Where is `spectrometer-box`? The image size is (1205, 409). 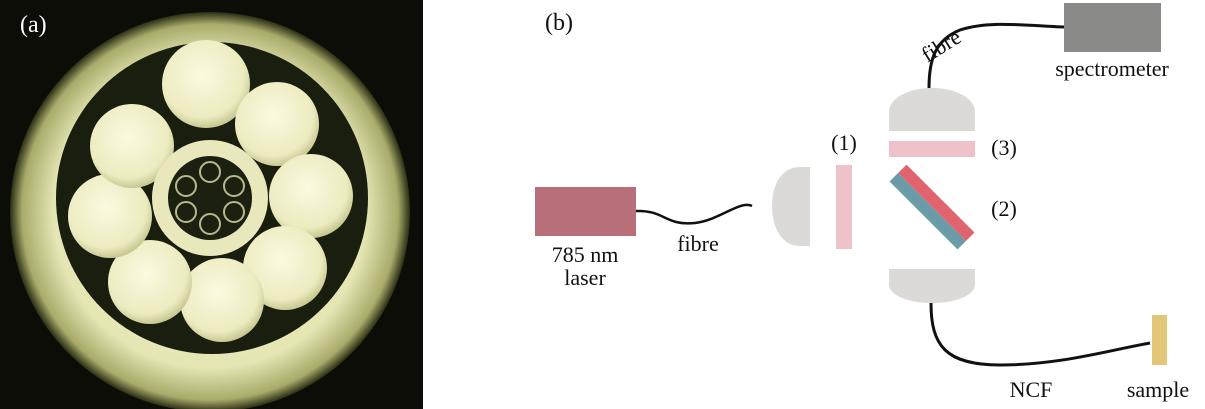 spectrometer-box is located at coordinates (1112, 27).